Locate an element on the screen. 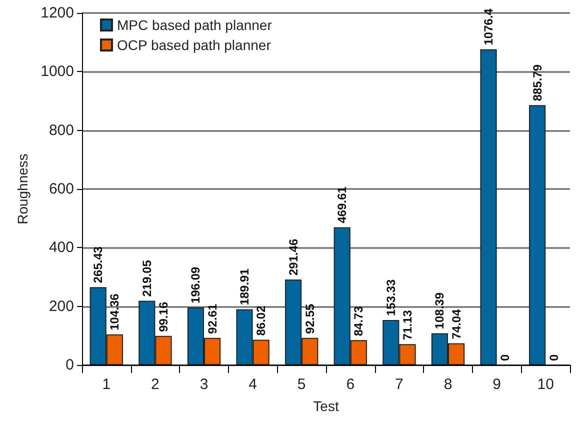 This screenshot has width=576, height=424. x-tick-label: 7 is located at coordinates (399, 384).